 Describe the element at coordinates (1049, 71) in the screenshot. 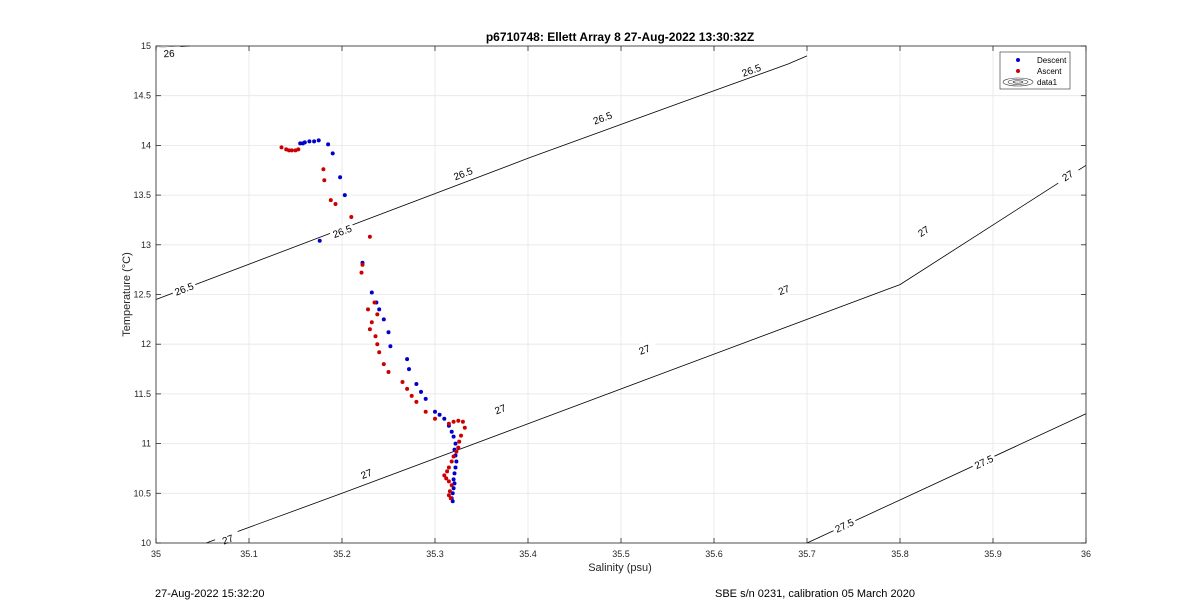

I see `legend-ascent-label: Ascent` at that location.